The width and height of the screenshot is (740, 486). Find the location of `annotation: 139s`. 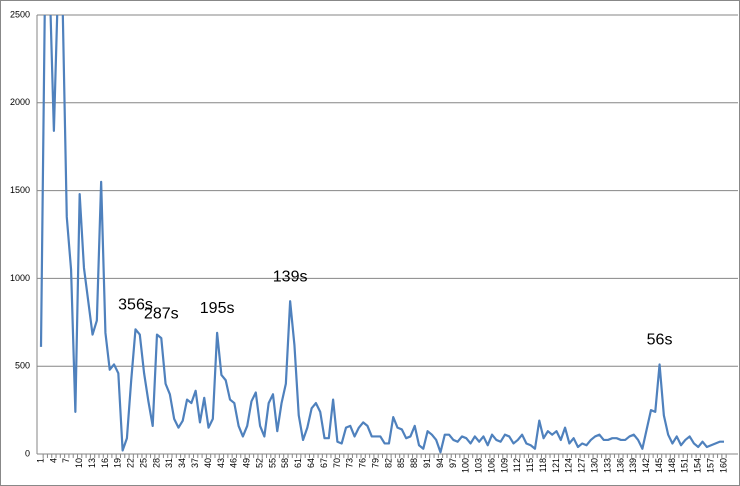

annotation: 139s is located at coordinates (290, 276).